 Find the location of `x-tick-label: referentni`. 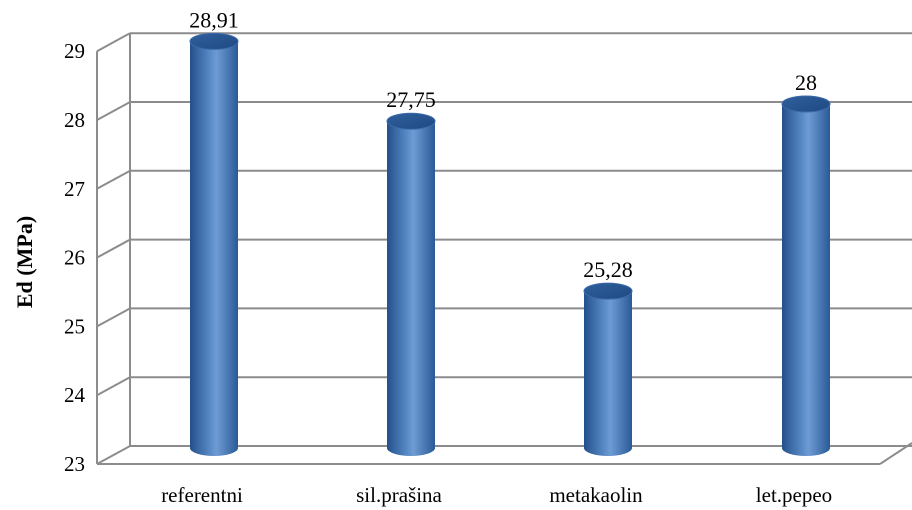

x-tick-label: referentni is located at coordinates (202, 495).